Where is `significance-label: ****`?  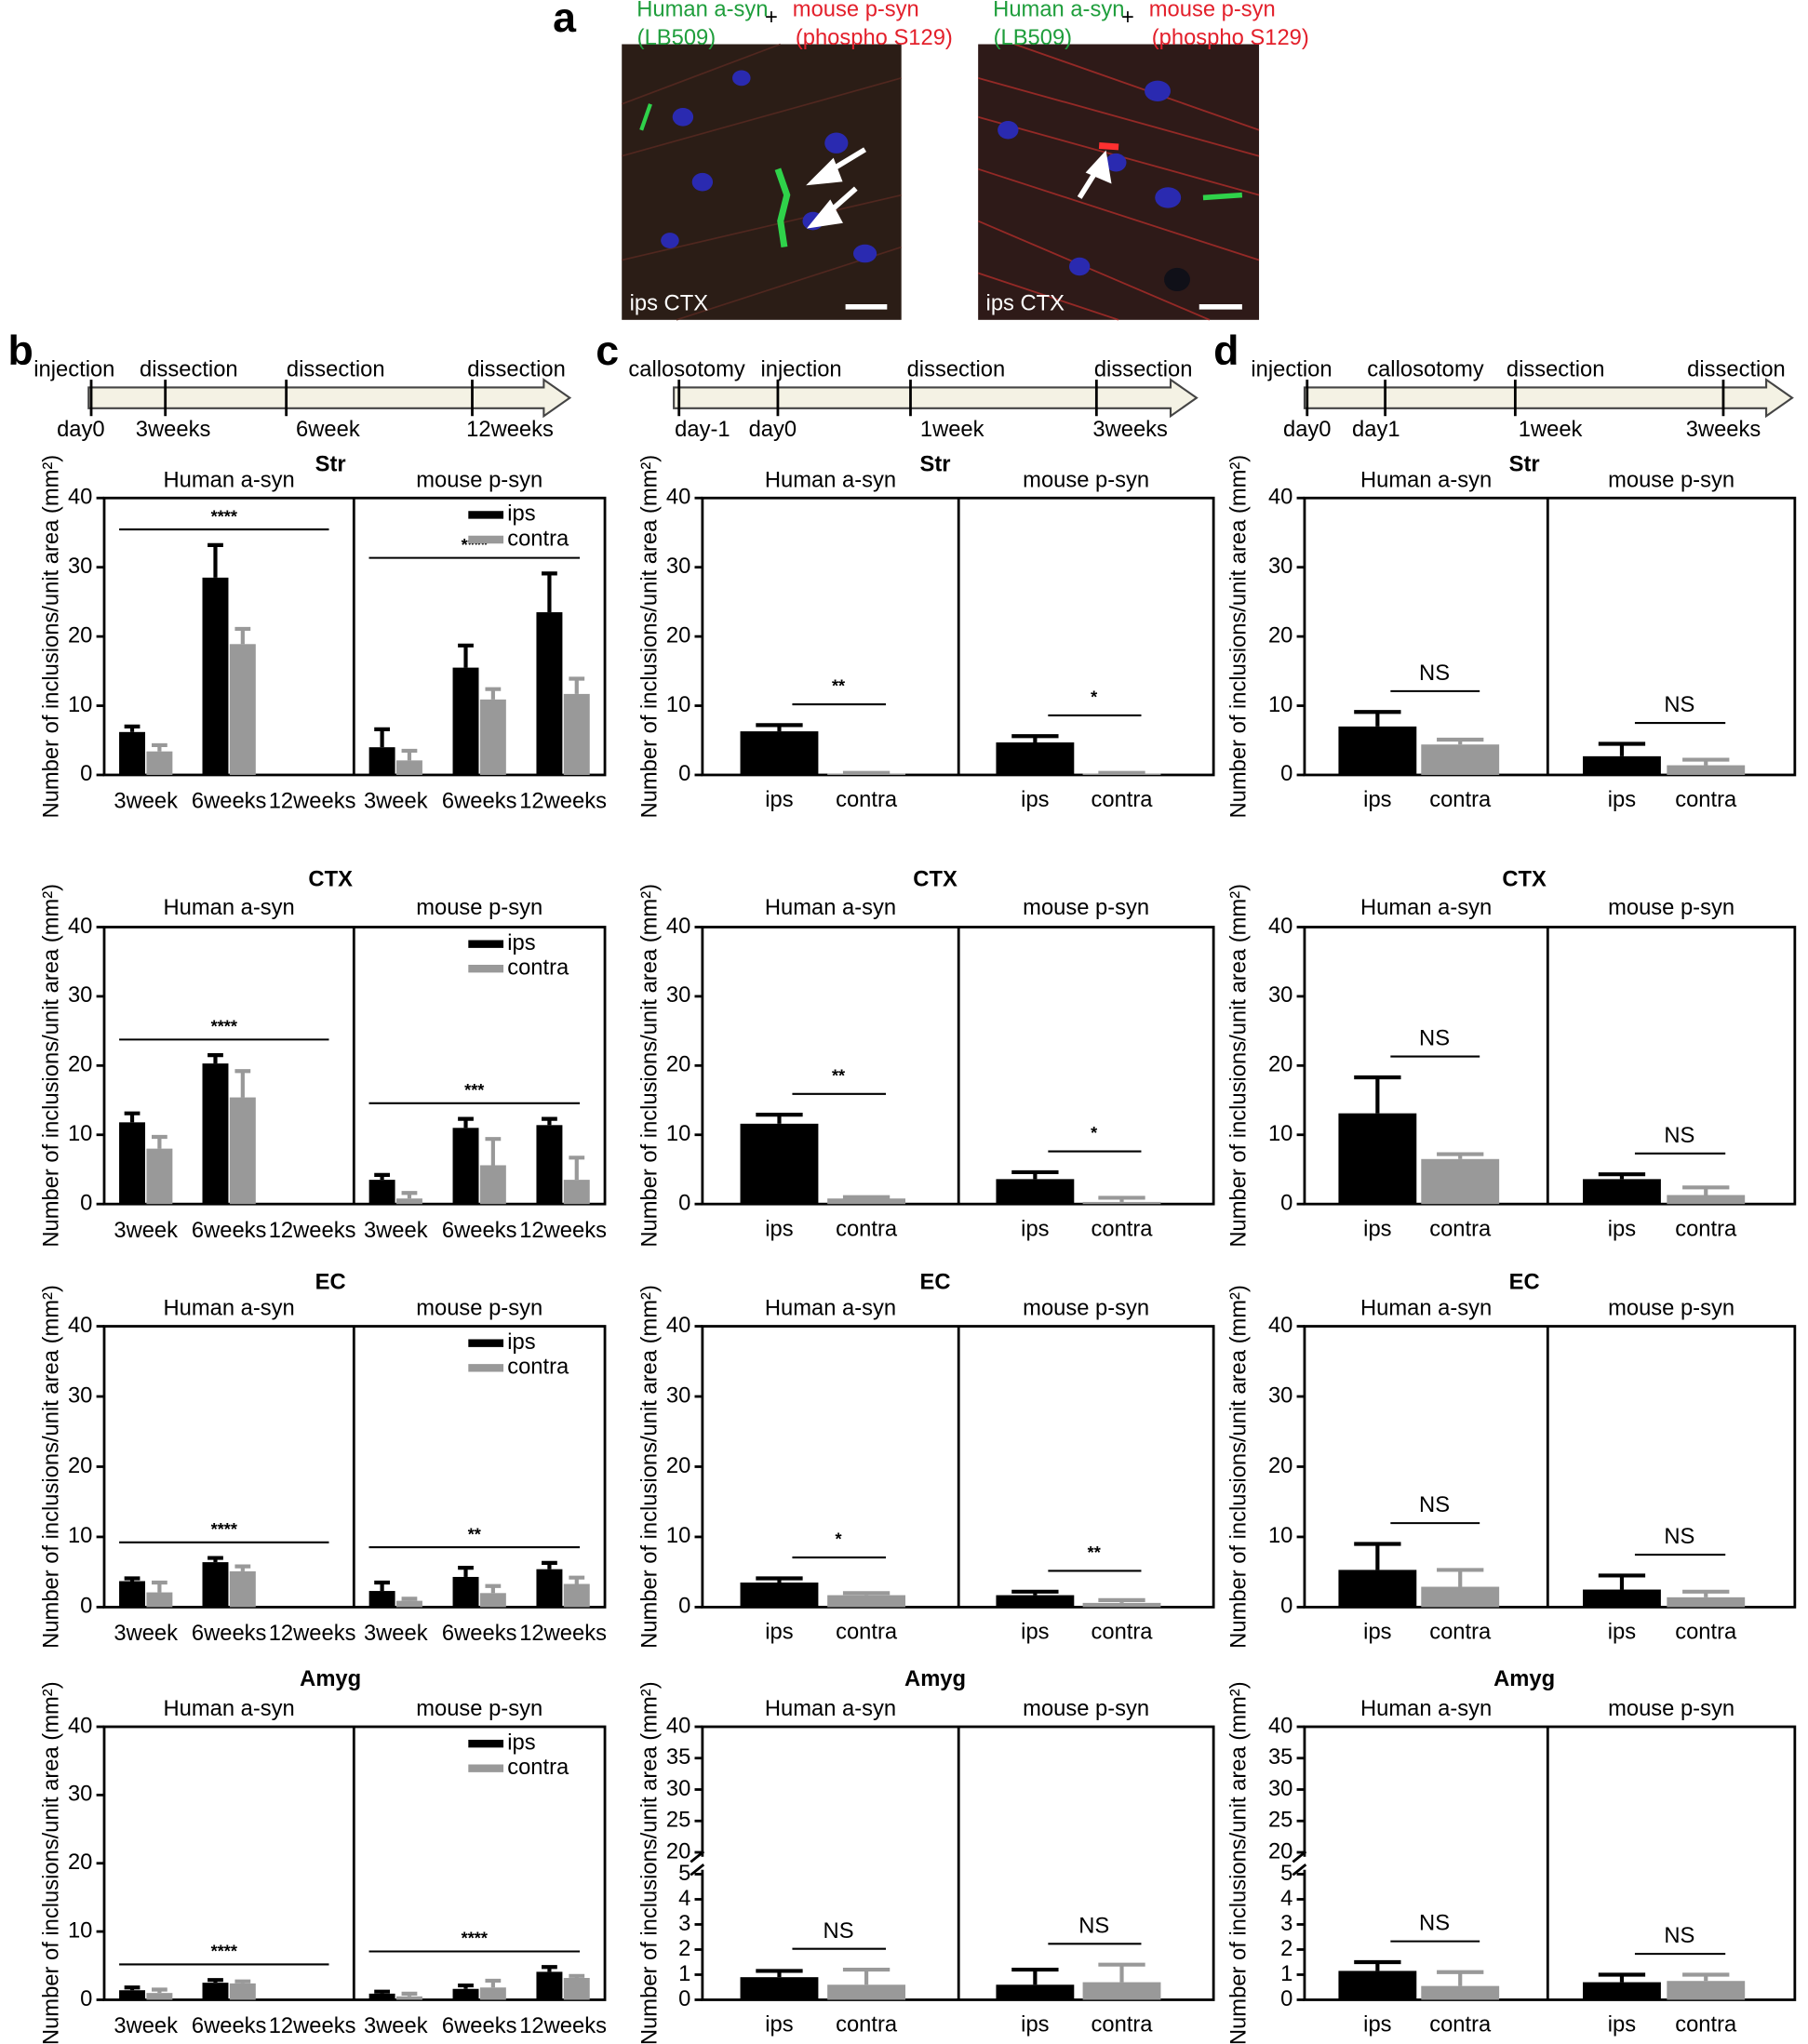 significance-label: **** is located at coordinates (225, 1530).